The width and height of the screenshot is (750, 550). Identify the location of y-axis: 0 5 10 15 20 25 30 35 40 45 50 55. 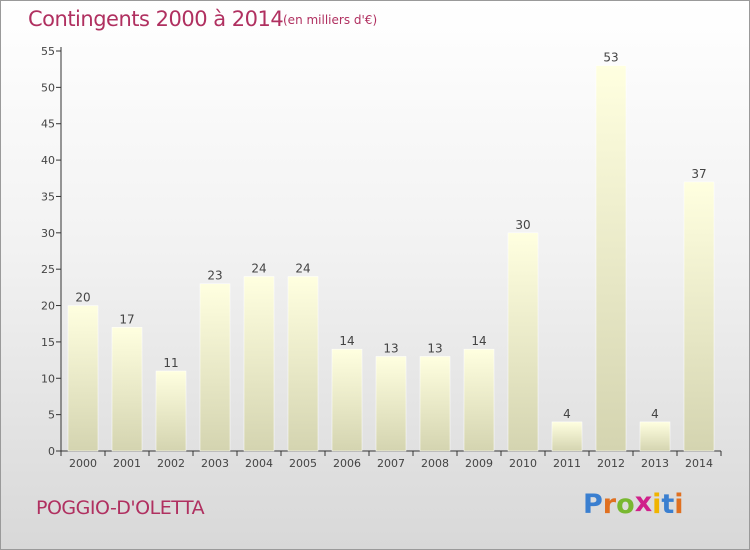
(51, 251).